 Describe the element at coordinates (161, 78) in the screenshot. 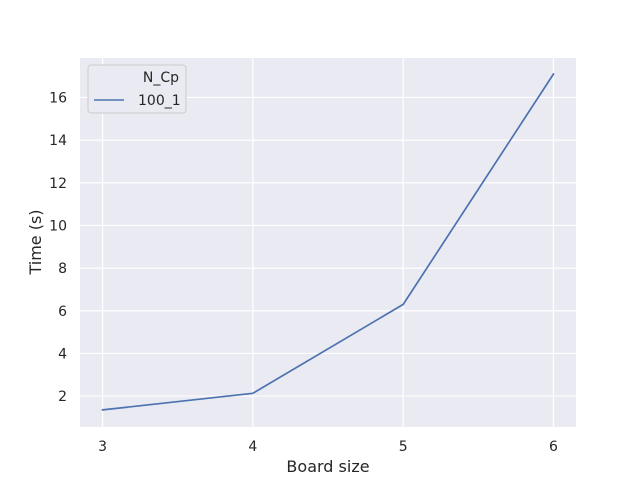

I see `legend-title: N_Cp` at that location.